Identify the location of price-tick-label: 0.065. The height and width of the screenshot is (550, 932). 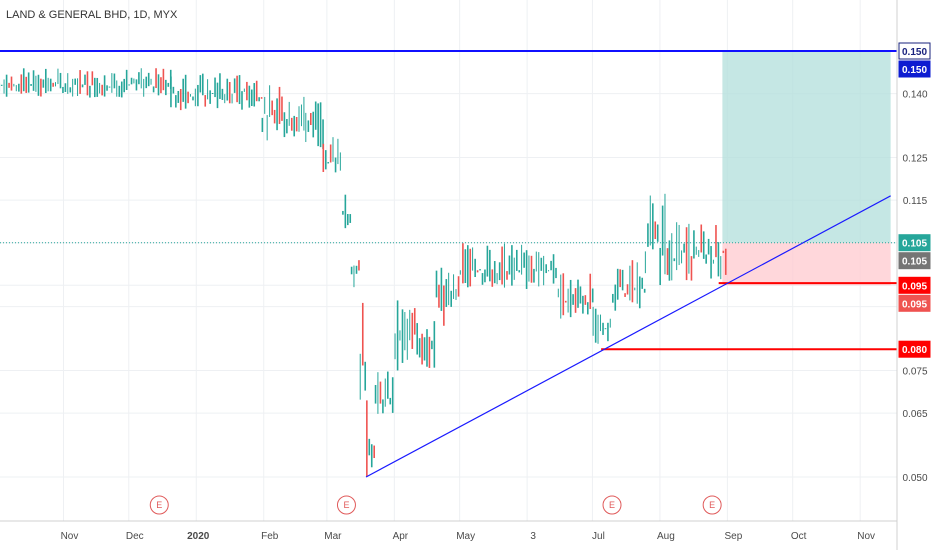
(914, 414).